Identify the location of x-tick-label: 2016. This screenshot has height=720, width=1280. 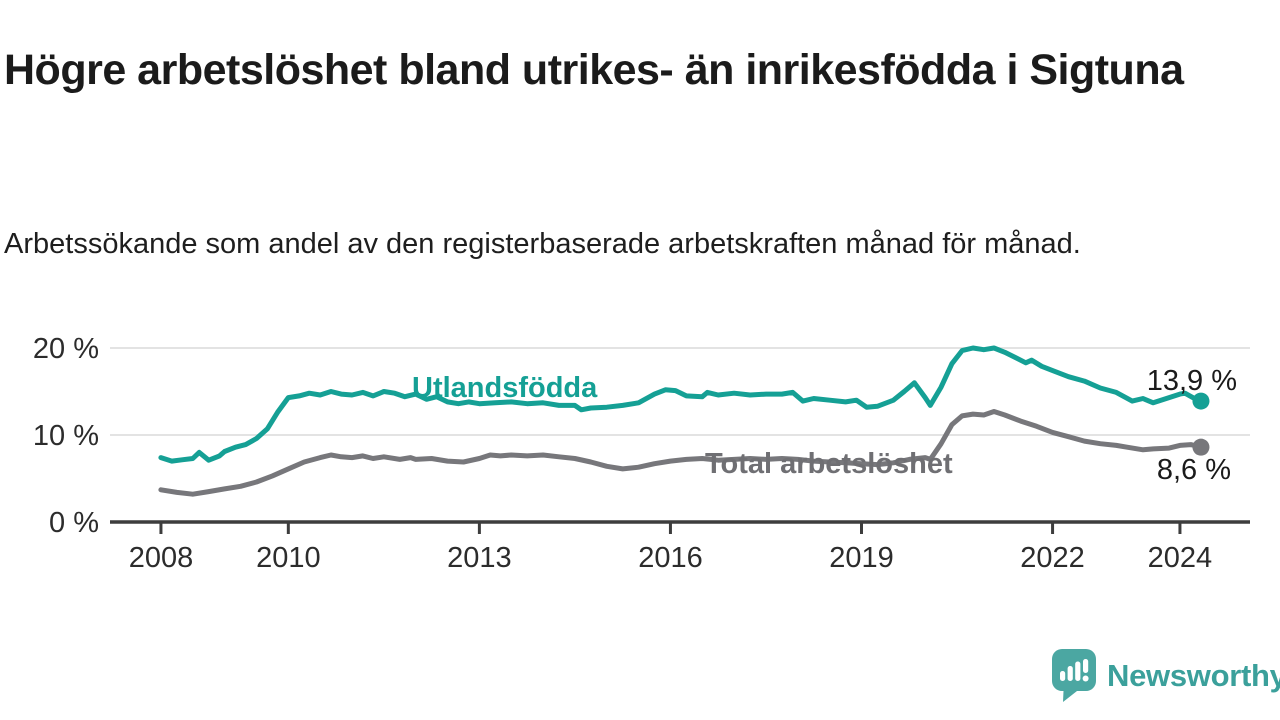
(670, 558).